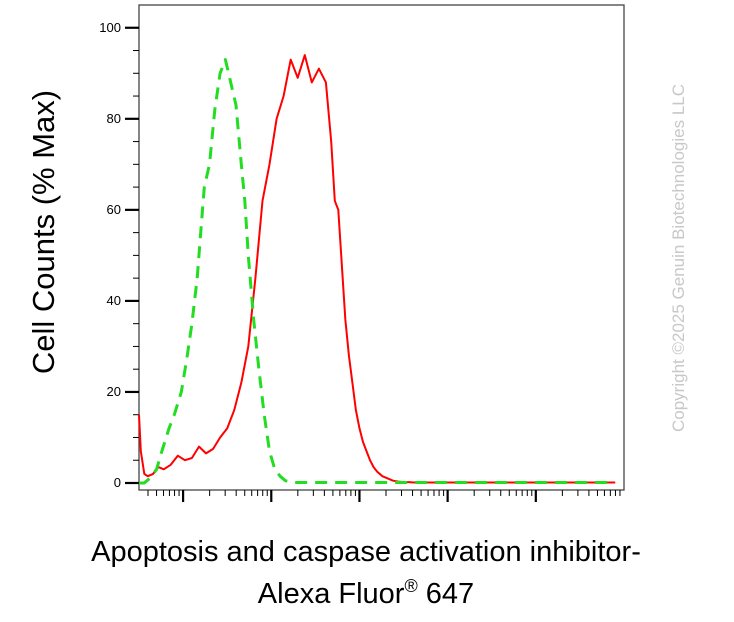 Image resolution: width=734 pixels, height=622 pixels. What do you see at coordinates (384, 496) in the screenshot?
I see `x-axis` at bounding box center [384, 496].